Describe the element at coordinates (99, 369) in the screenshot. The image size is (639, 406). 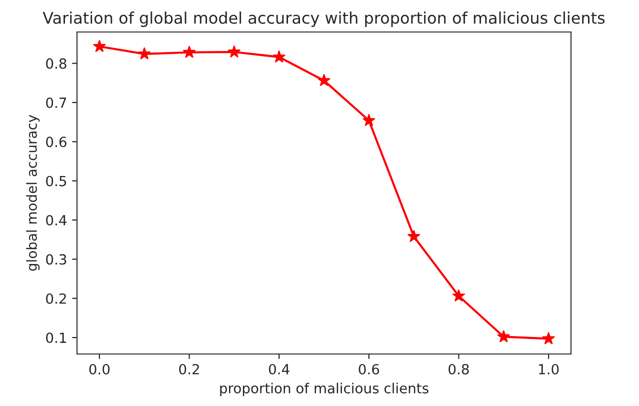
I see `x-tick-label: 0.0` at that location.